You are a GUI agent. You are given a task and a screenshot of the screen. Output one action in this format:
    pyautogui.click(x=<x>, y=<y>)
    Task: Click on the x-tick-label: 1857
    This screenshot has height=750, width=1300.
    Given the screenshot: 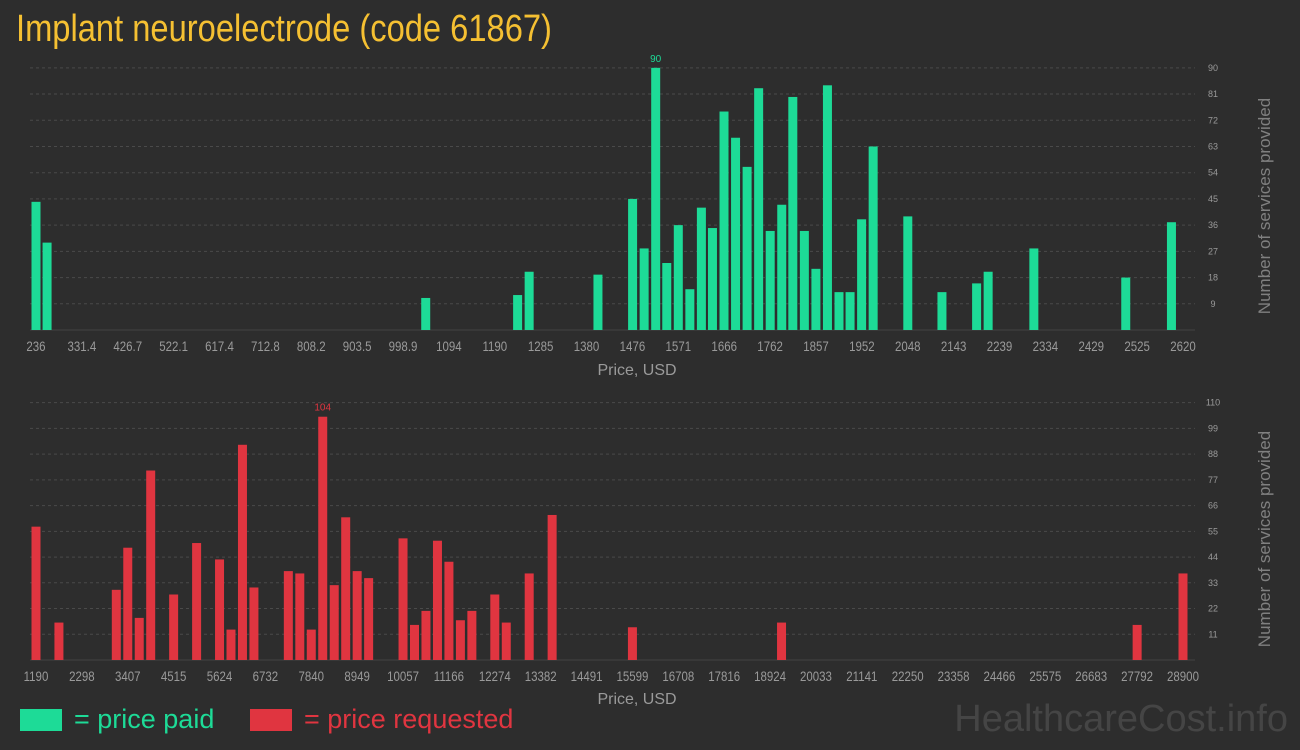 What is the action you would take?
    pyautogui.click(x=816, y=346)
    